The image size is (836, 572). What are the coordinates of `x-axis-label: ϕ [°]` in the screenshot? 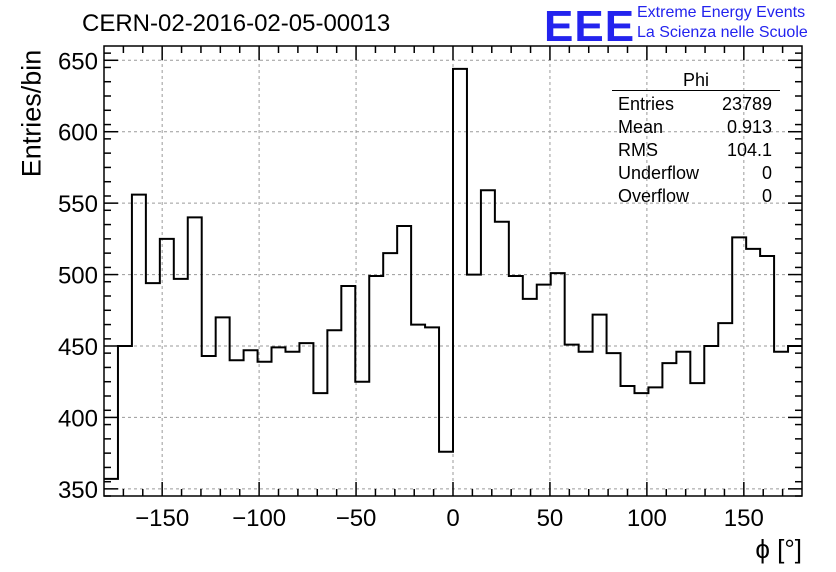 It's located at (778, 549).